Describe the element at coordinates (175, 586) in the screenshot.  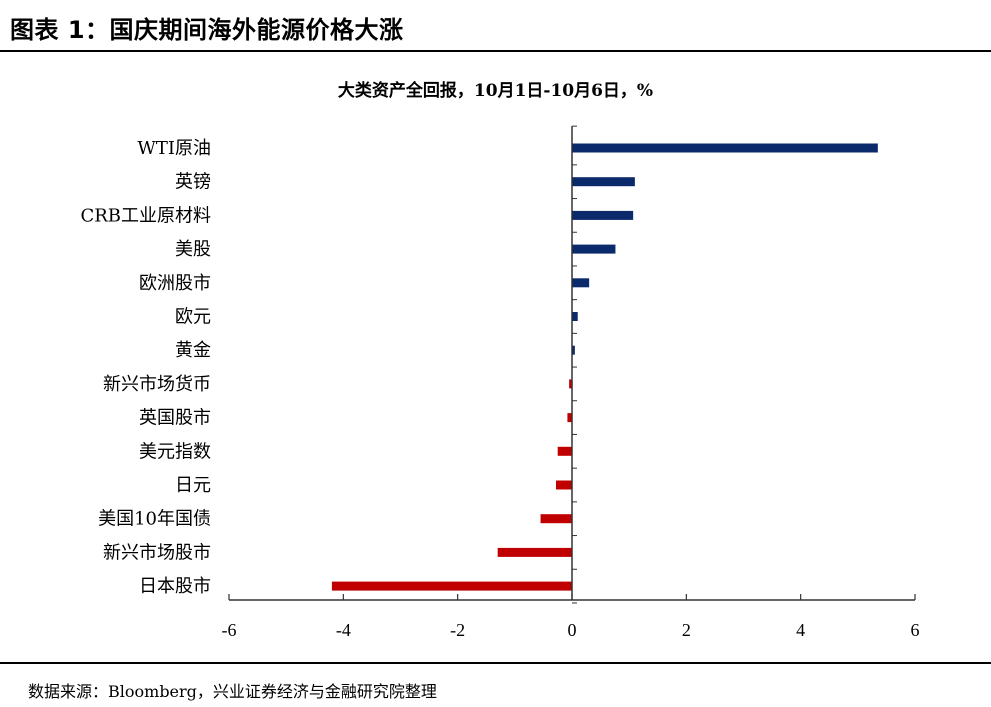
I see `category-label: 日本股市` at that location.